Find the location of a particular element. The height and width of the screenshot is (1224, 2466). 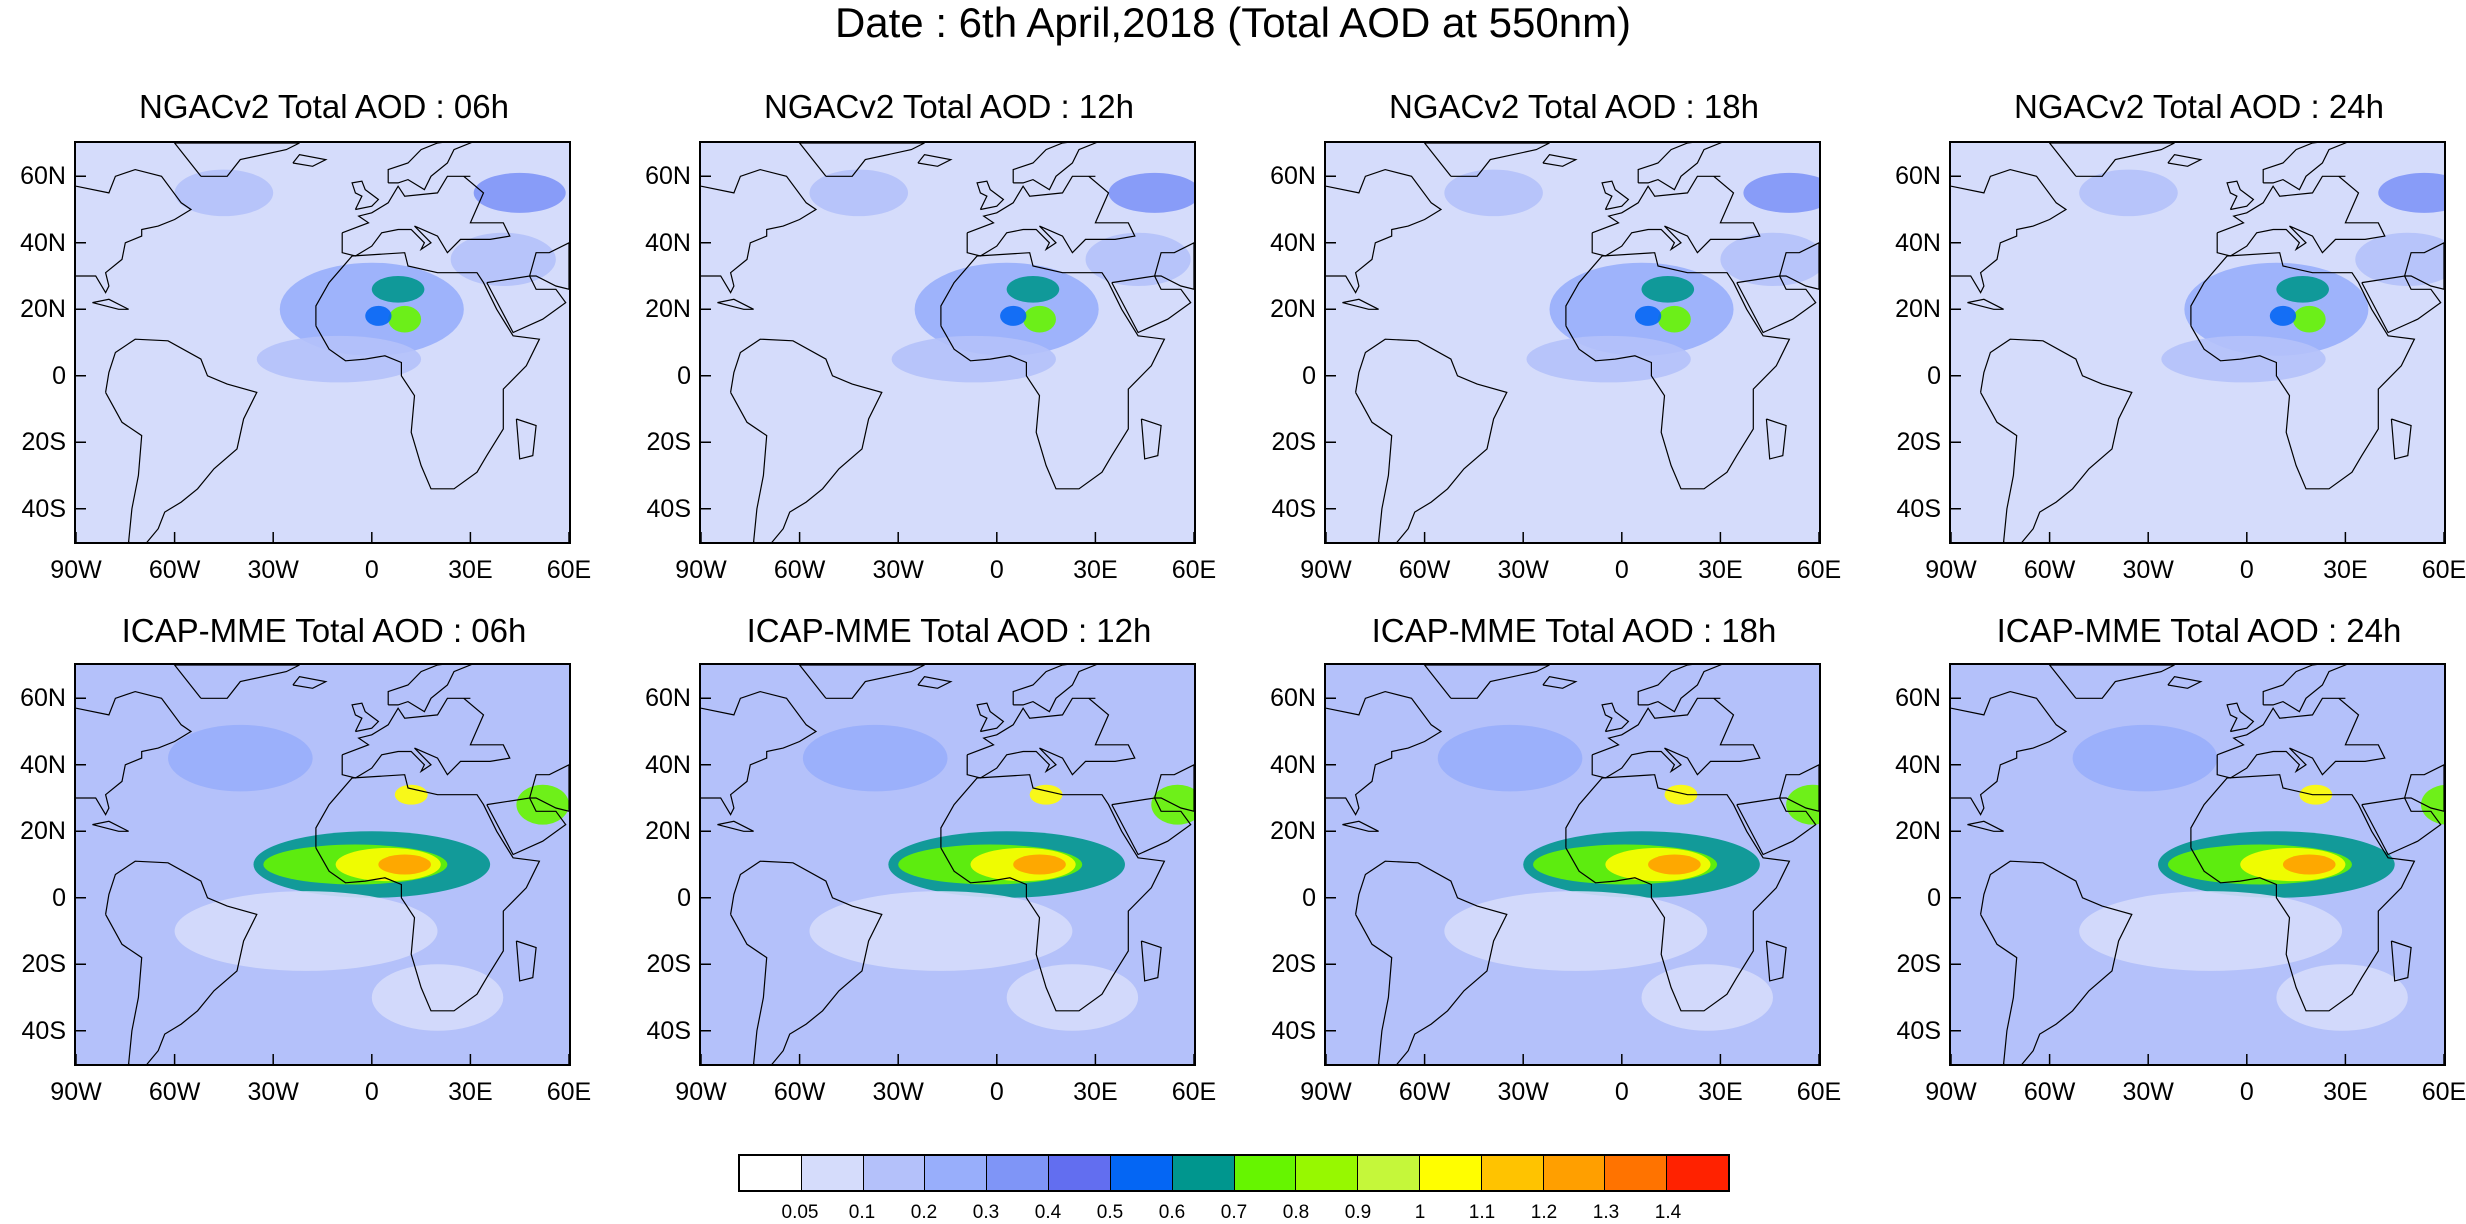

aod-colorbar is located at coordinates (1234, 1173).